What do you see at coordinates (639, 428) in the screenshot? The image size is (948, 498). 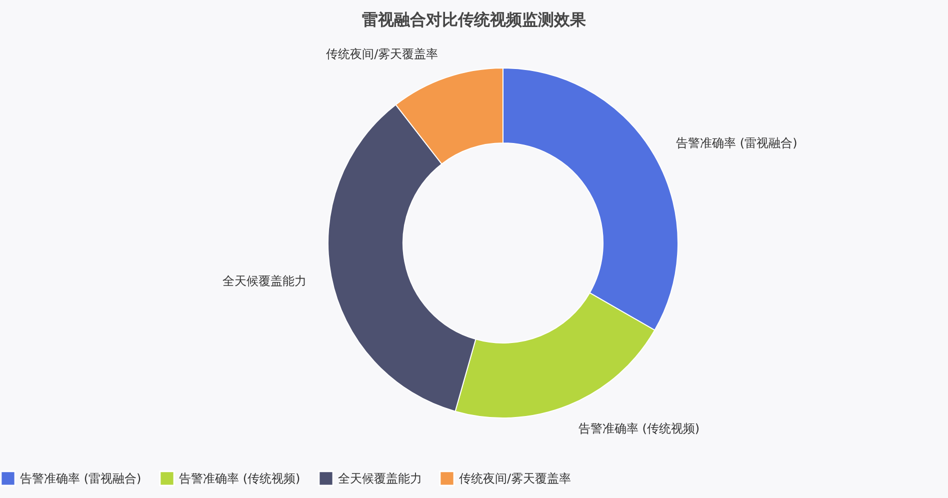 I see `slice-label: 告警准确率 (传统视频)` at bounding box center [639, 428].